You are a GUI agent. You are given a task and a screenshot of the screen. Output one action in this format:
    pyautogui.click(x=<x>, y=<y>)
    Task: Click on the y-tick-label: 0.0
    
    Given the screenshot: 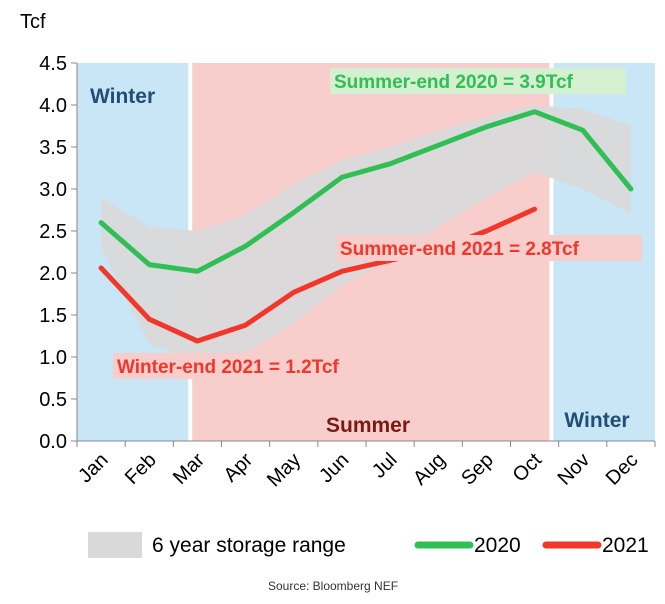 What is the action you would take?
    pyautogui.click(x=53, y=442)
    